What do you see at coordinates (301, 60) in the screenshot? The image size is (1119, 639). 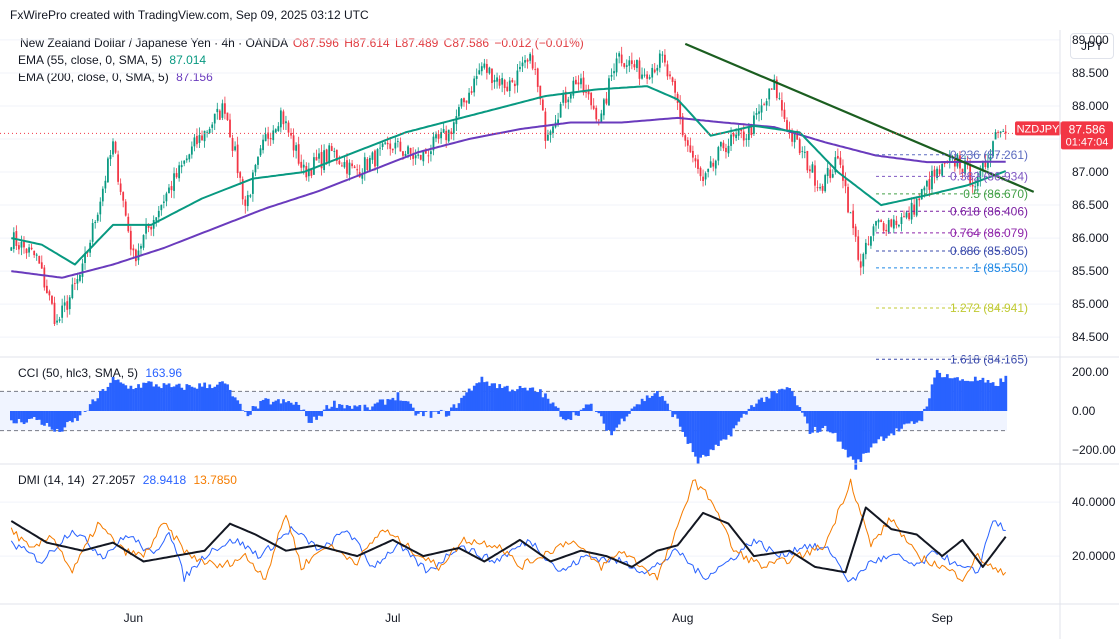 I see `ema55-legend: EMA (55, close, 0, SMA, 5) 87.014` at bounding box center [301, 60].